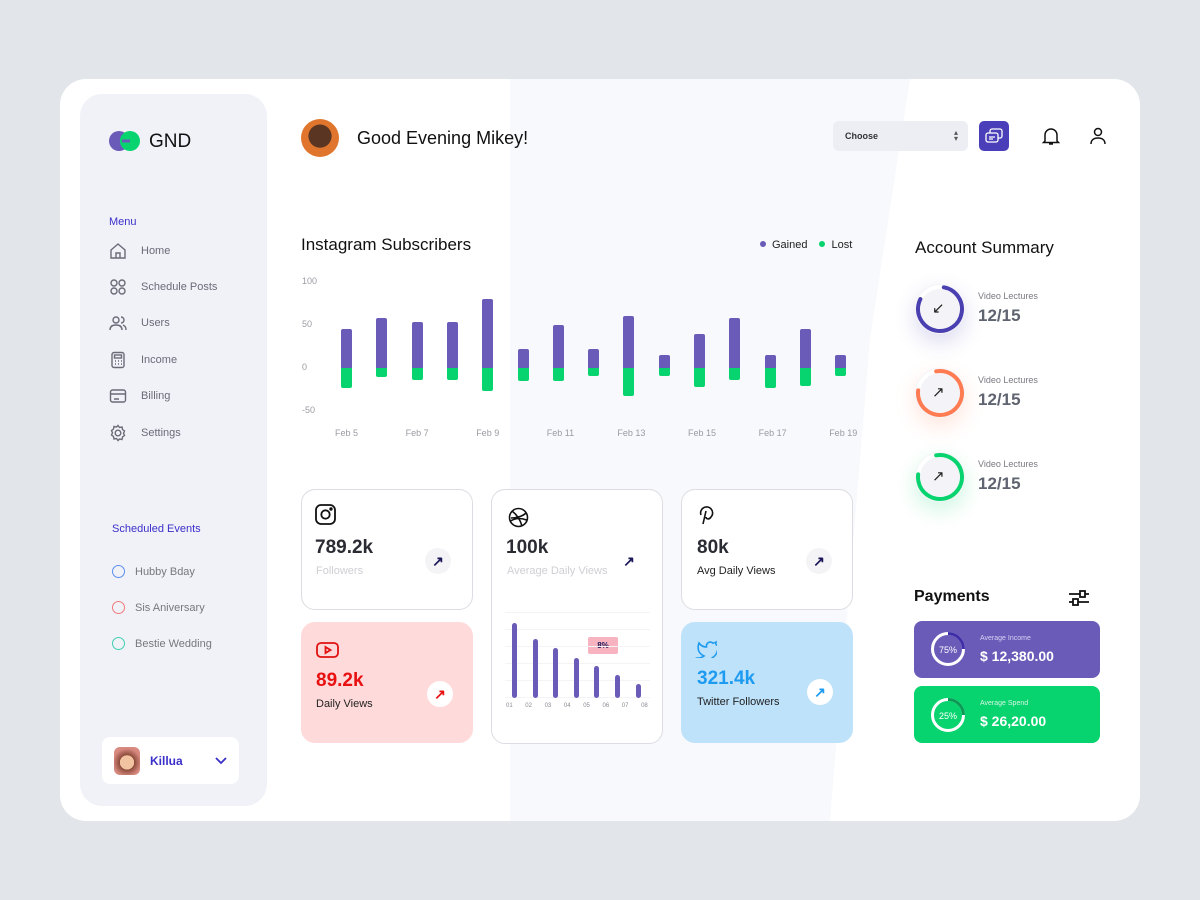 Image resolution: width=1200 pixels, height=900 pixels. What do you see at coordinates (344, 547) in the screenshot?
I see `instagram-value: 789.2k` at bounding box center [344, 547].